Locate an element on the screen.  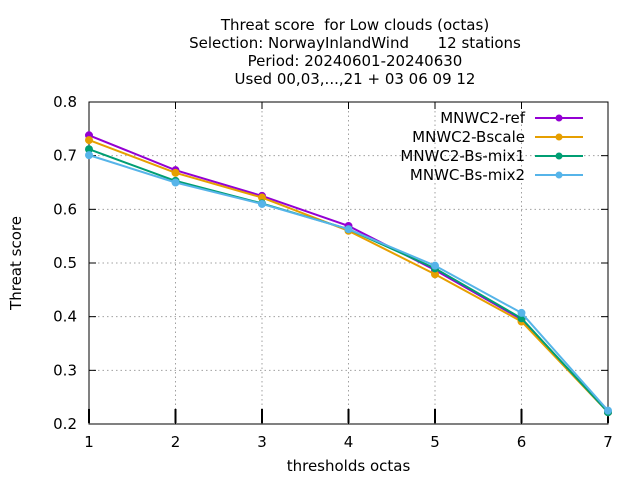
x-tick-label: 4 is located at coordinates (349, 442).